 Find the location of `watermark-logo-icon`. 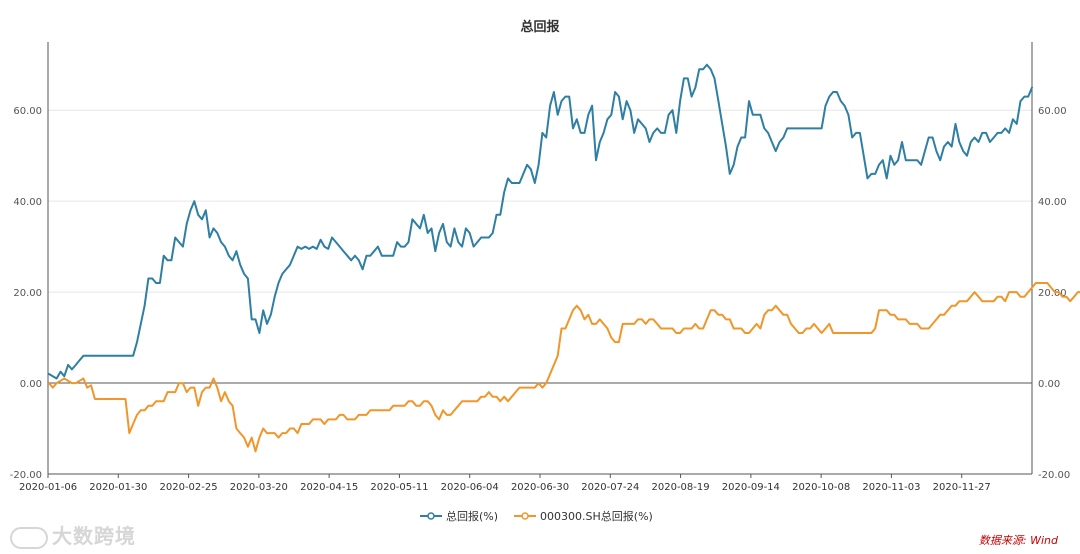

watermark-logo-icon is located at coordinates (29, 537).